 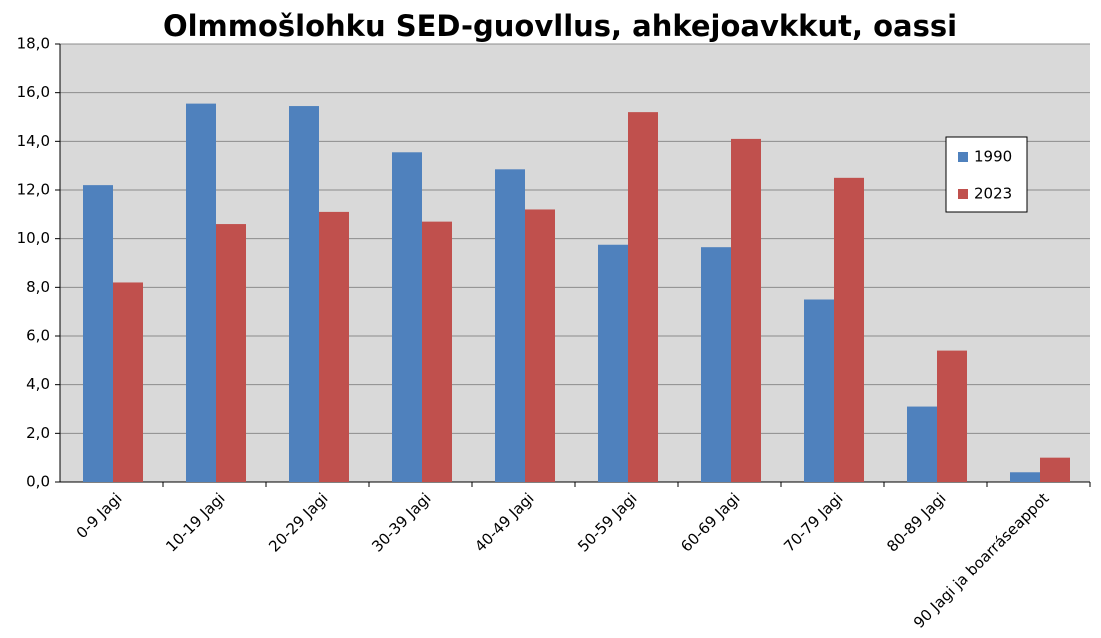 What do you see at coordinates (38, 433) in the screenshot?
I see `y-tick-label: 2,0` at bounding box center [38, 433].